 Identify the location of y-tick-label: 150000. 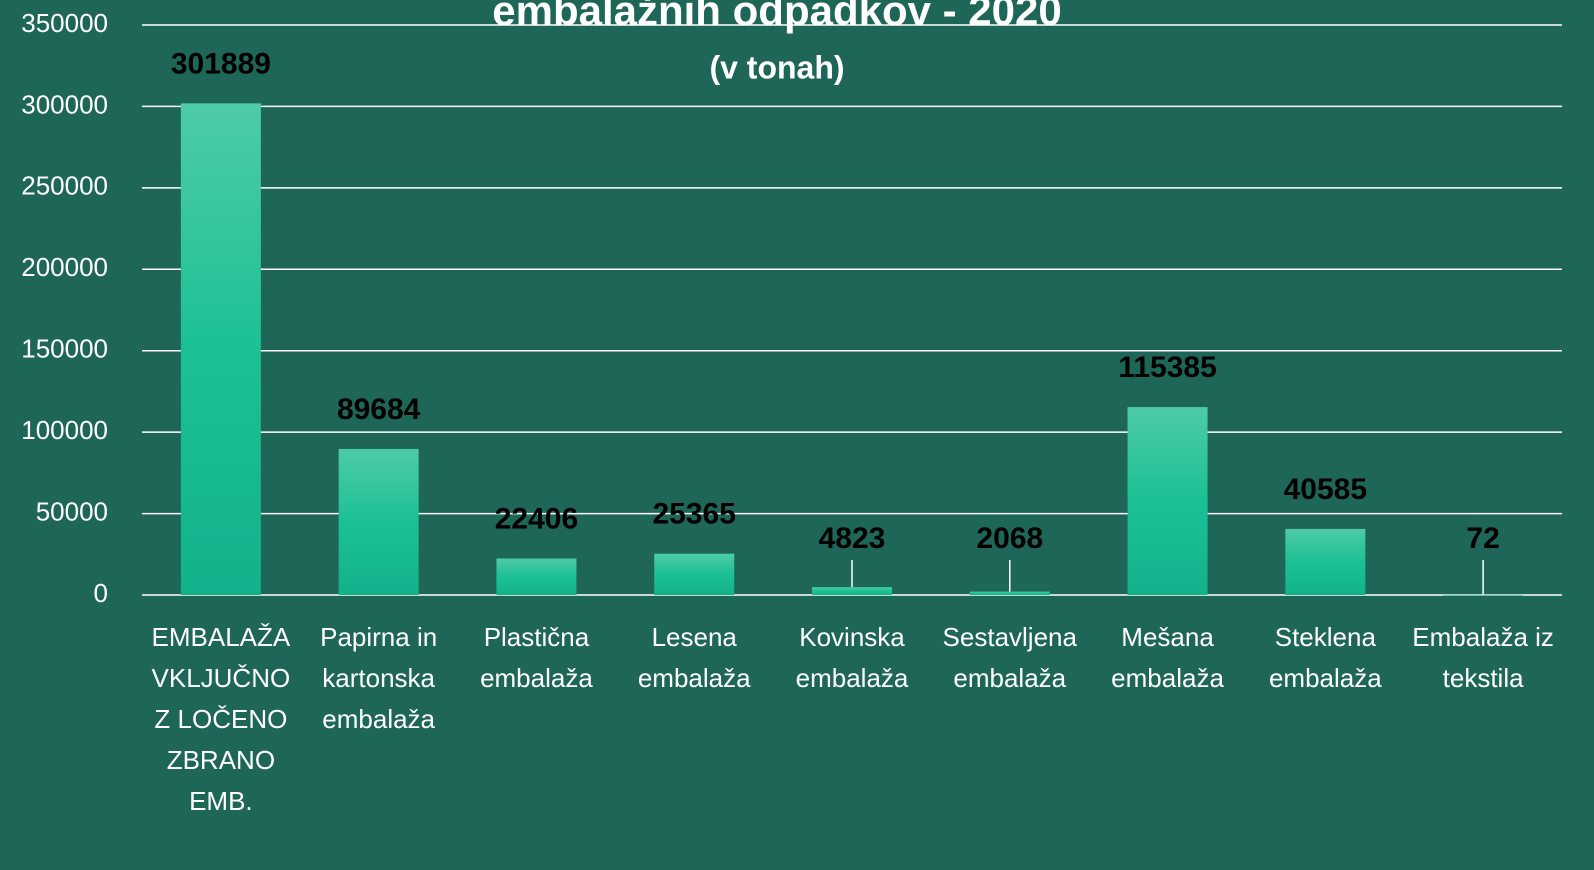
(64, 349).